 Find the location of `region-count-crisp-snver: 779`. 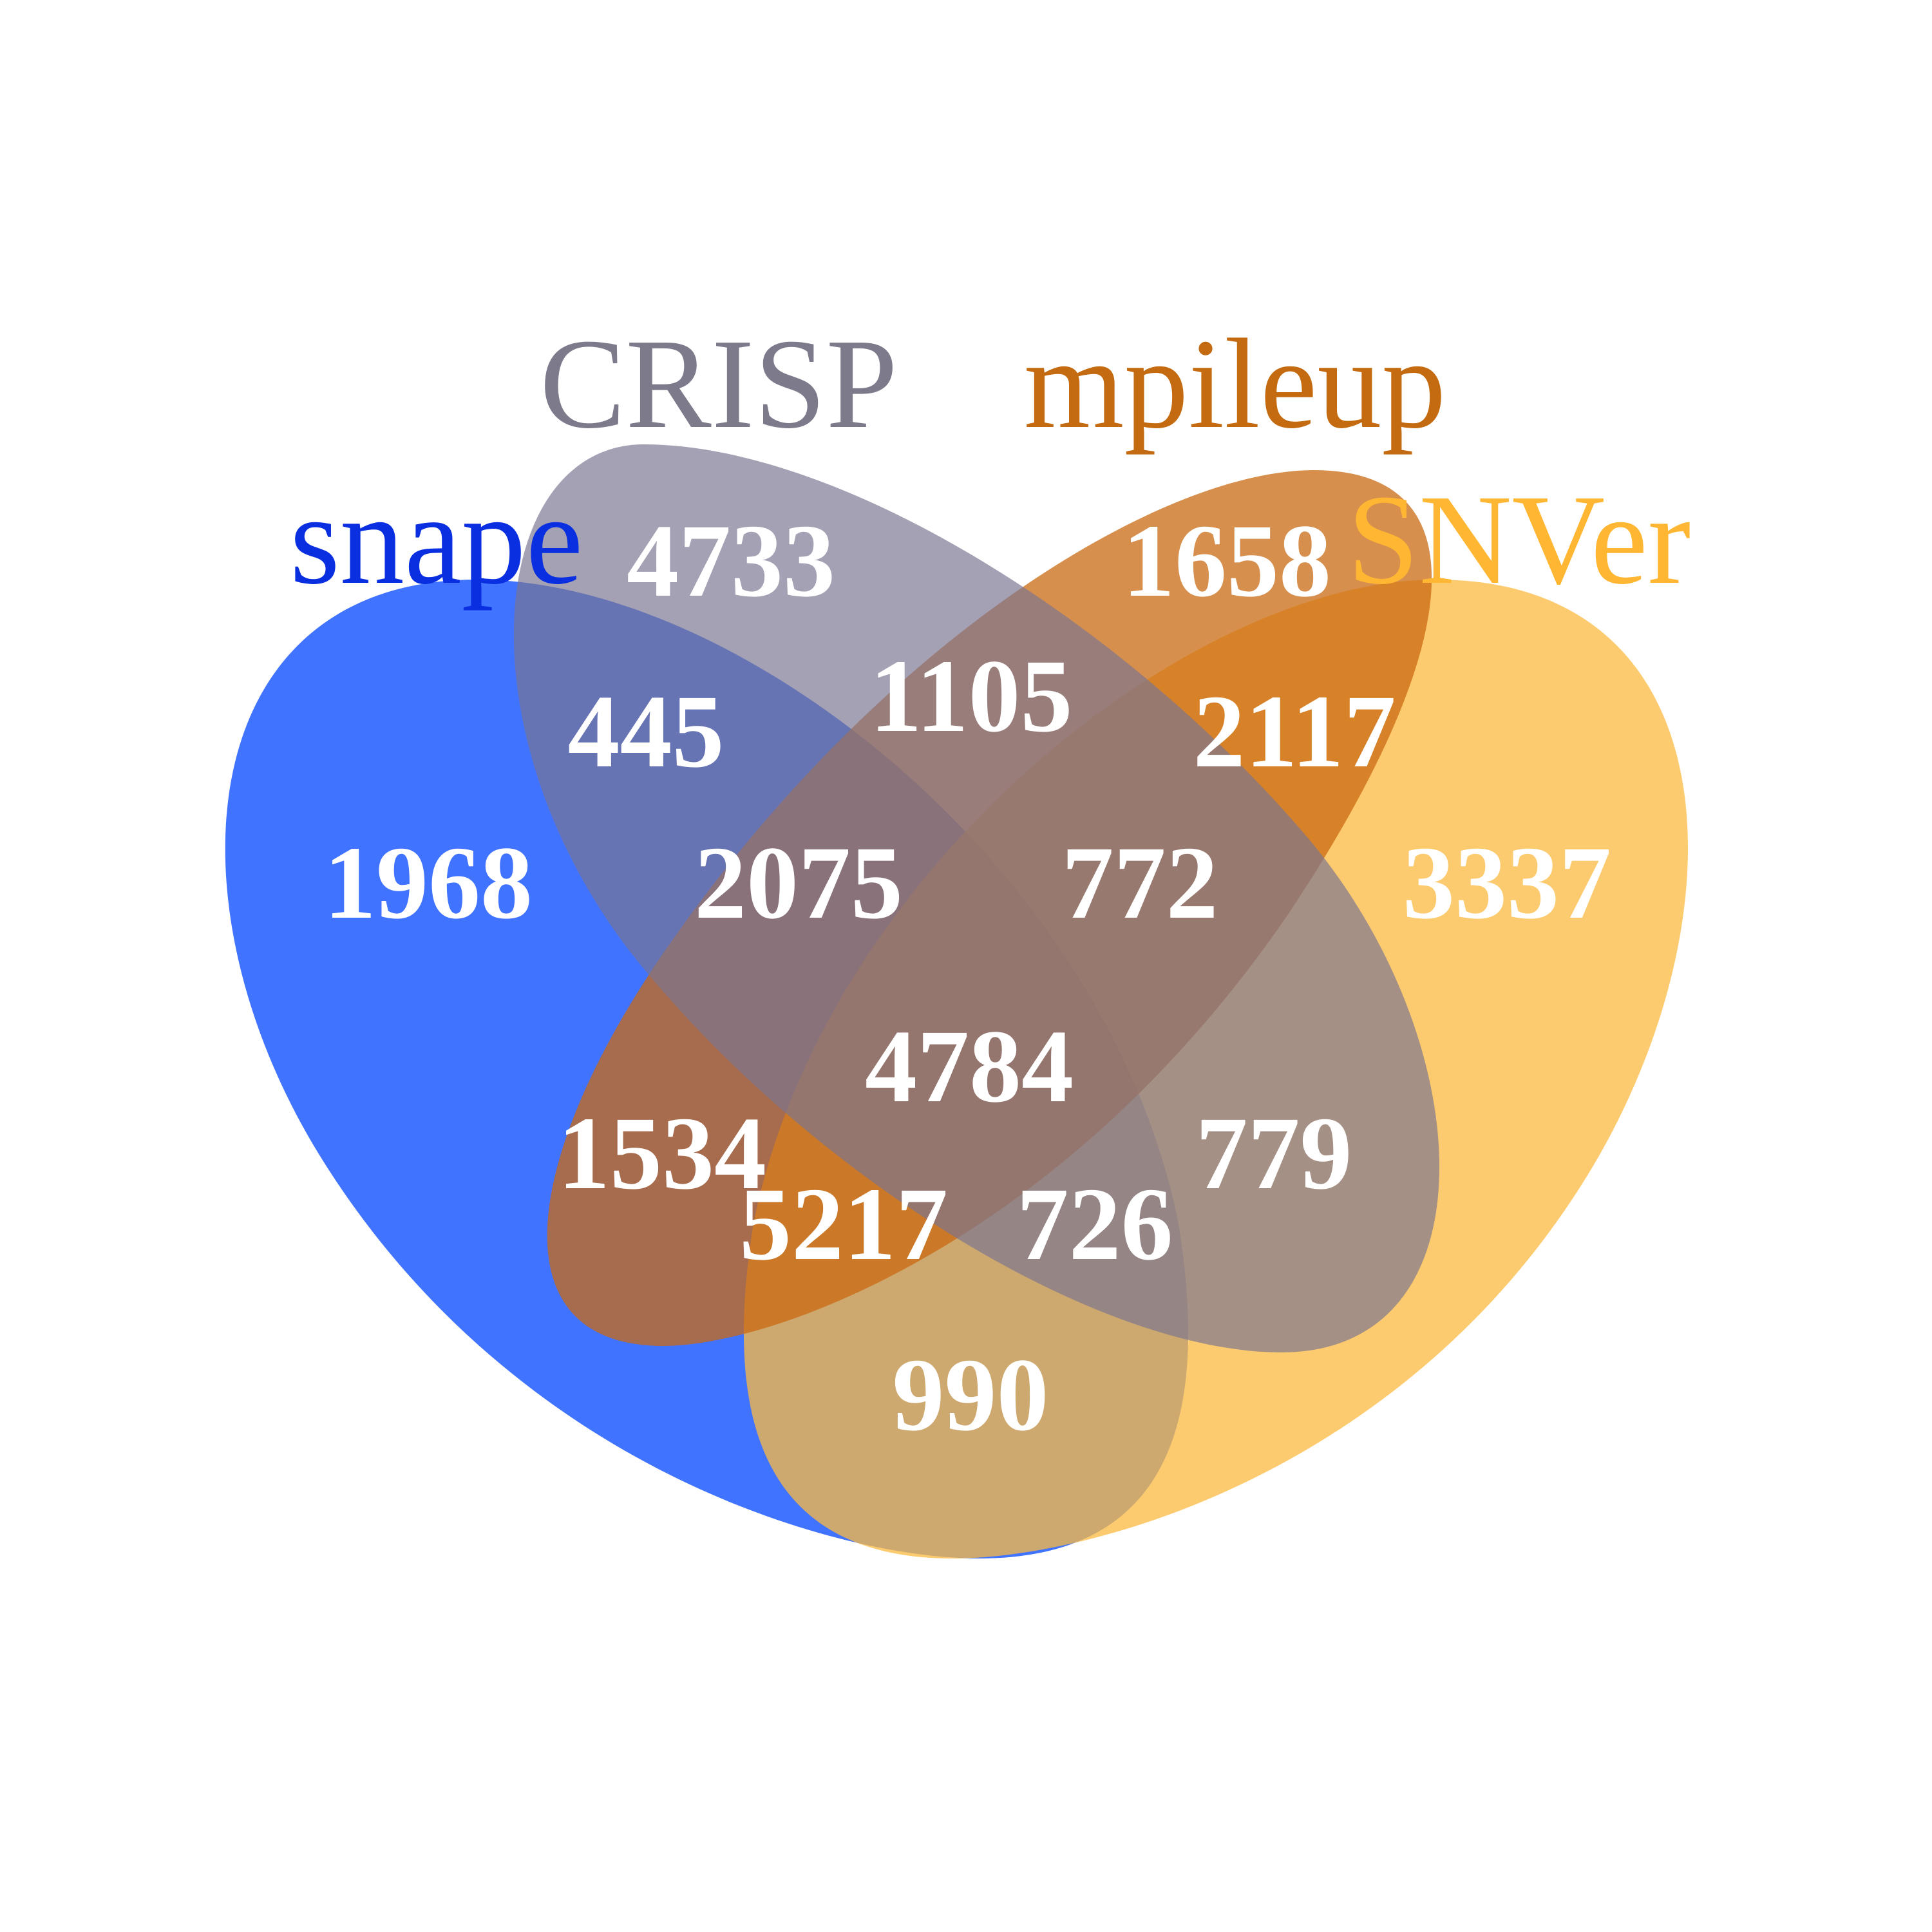

region-count-crisp-snver: 779 is located at coordinates (1274, 1154).